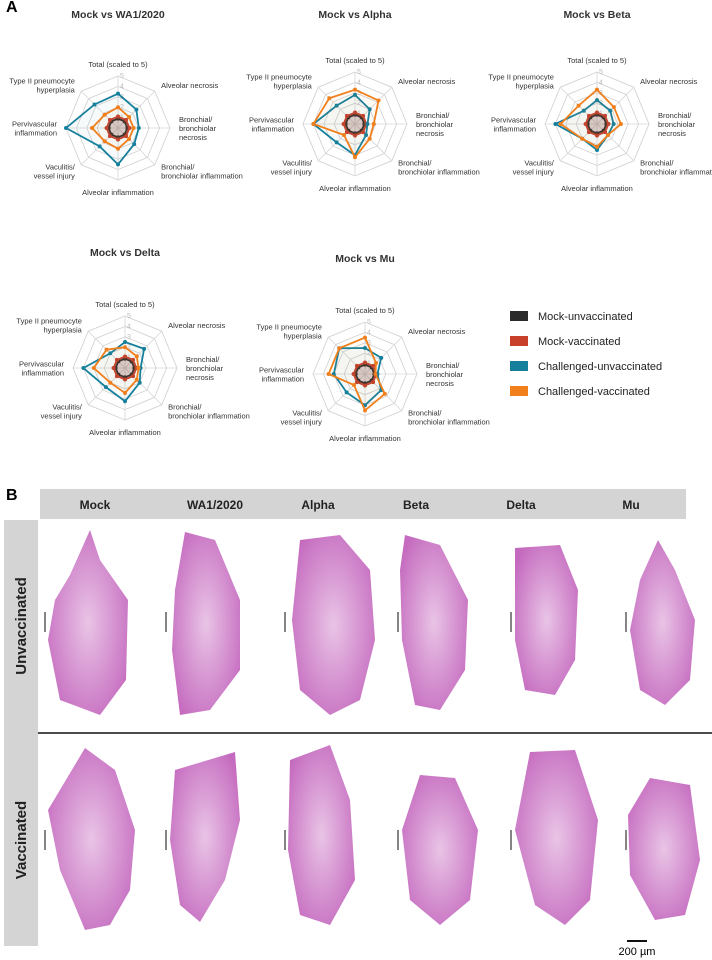  I want to click on column-label: Mu, so click(630, 505).